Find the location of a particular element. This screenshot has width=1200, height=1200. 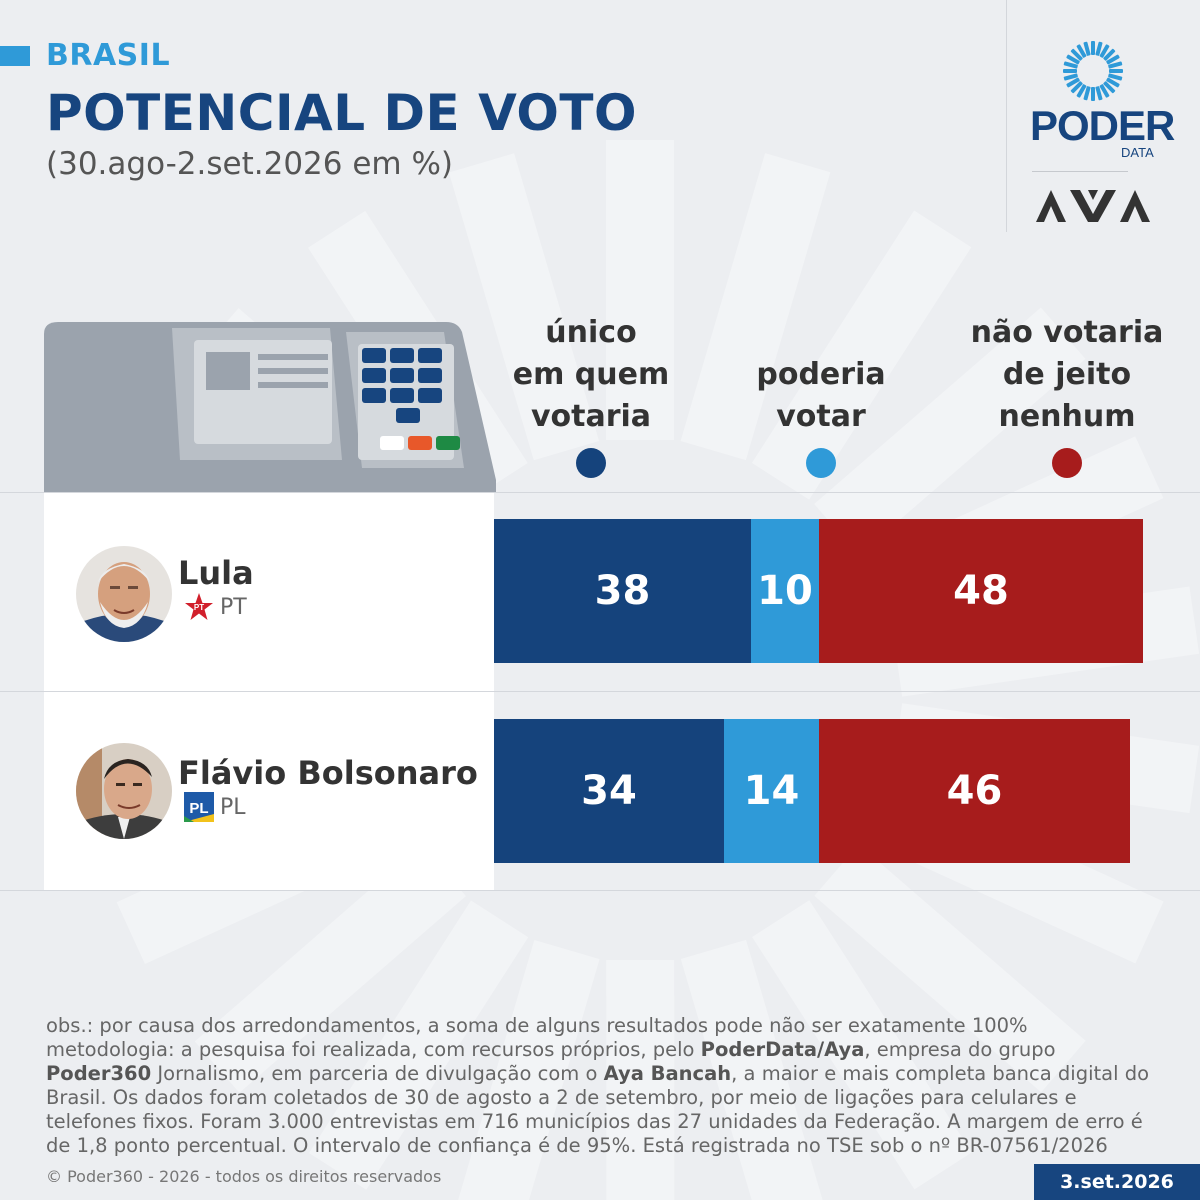

ballot-machine-illustration is located at coordinates (270, 407).